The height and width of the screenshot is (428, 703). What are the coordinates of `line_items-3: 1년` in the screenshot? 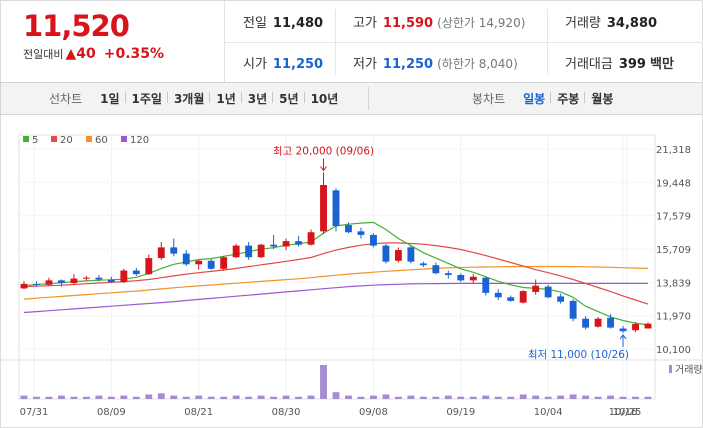 It's located at (225, 98).